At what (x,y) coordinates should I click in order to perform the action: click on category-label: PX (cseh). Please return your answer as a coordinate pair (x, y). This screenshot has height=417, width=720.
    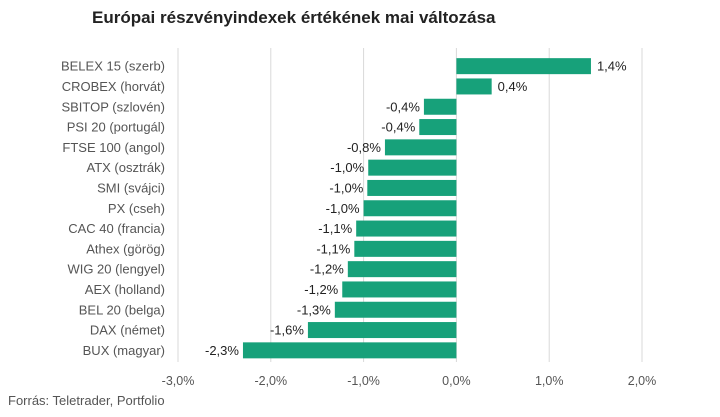
    Looking at the image, I should click on (136, 208).